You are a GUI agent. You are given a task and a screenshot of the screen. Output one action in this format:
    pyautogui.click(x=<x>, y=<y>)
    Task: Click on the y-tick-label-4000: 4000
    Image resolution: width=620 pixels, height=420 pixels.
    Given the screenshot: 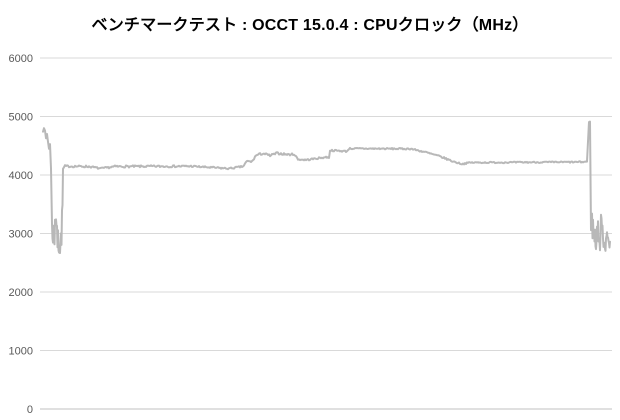 What is the action you would take?
    pyautogui.click(x=21, y=176)
    